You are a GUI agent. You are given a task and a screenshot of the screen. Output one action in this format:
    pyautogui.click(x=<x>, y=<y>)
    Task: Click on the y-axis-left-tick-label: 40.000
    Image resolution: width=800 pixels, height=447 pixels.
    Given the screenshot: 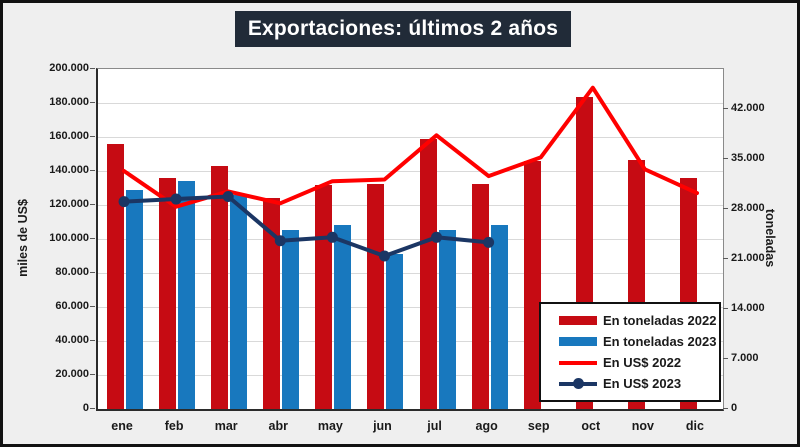 What is the action you would take?
    pyautogui.click(x=72, y=340)
    